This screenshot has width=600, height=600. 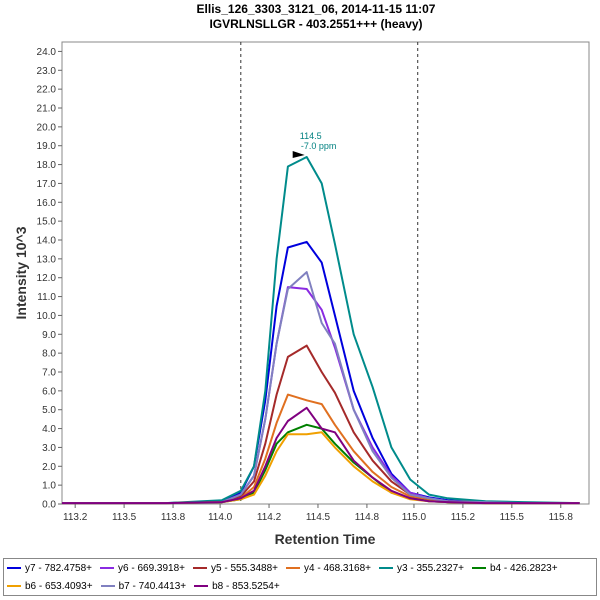 What do you see at coordinates (298, 155) in the screenshot?
I see `peak-arrow-icon` at bounding box center [298, 155].